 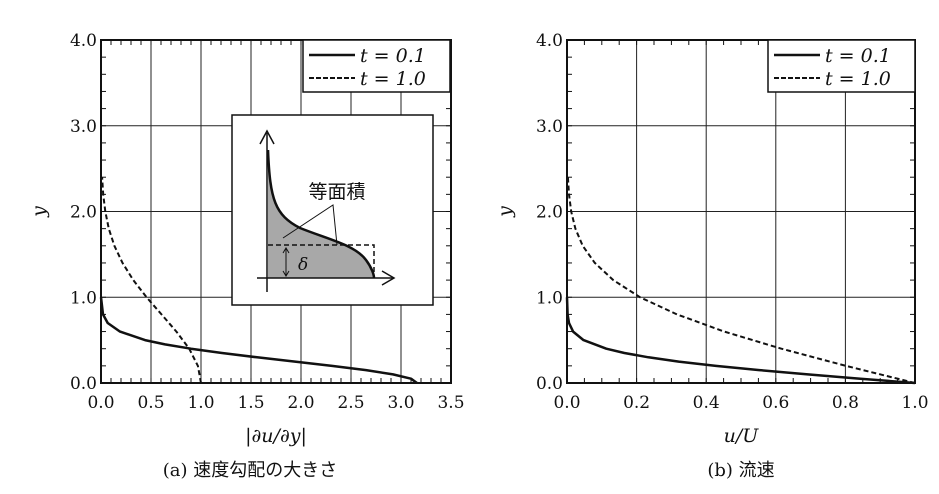 I want to click on x-tick-label: 2.0, so click(x=300, y=403).